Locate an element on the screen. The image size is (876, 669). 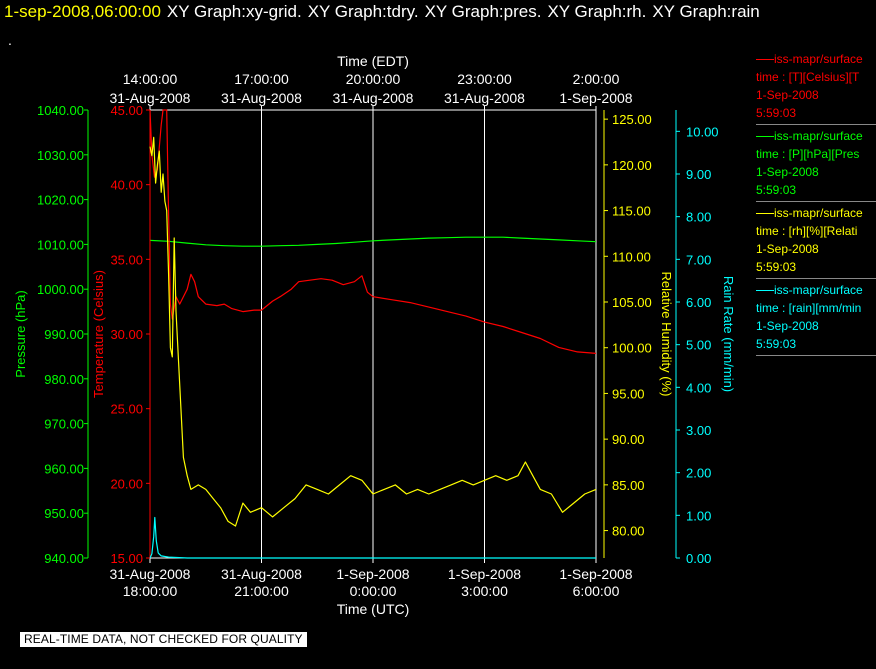
temperature-tick-label: 15.00 is located at coordinates (126, 558).